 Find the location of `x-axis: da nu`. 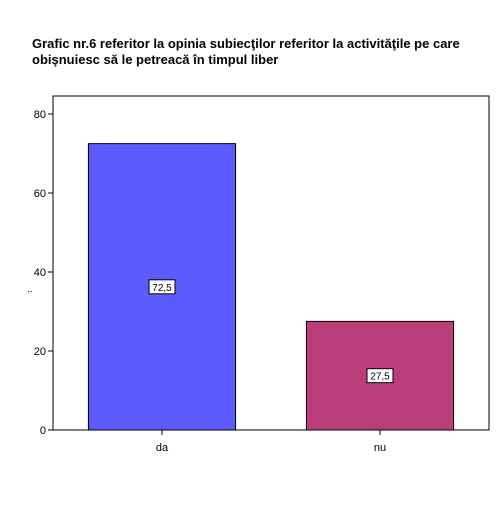

x-axis: da nu is located at coordinates (271, 442).